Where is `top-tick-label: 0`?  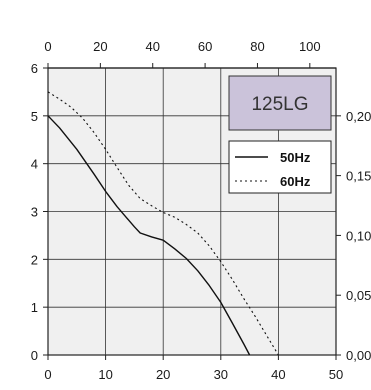
top-tick-label: 0 is located at coordinates (47, 46).